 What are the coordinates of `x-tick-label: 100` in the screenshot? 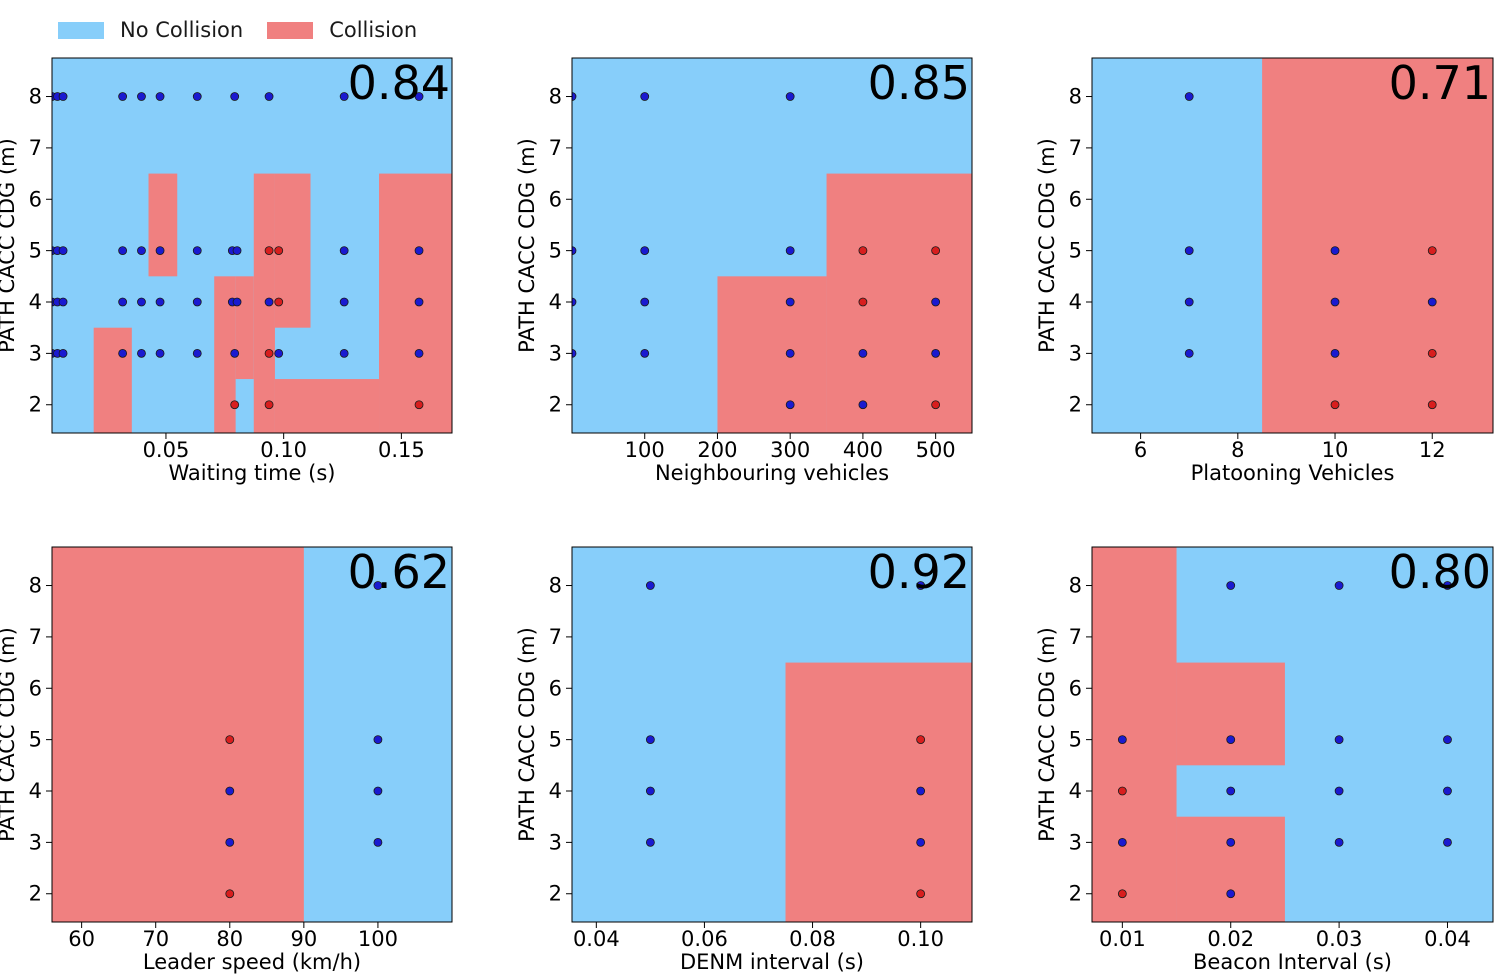 It's located at (378, 939).